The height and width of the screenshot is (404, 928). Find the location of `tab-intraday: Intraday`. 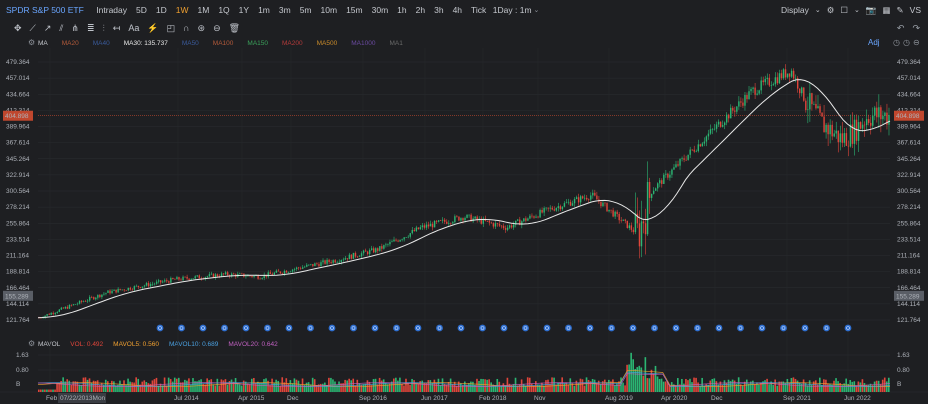

tab-intraday: Intraday is located at coordinates (112, 10).